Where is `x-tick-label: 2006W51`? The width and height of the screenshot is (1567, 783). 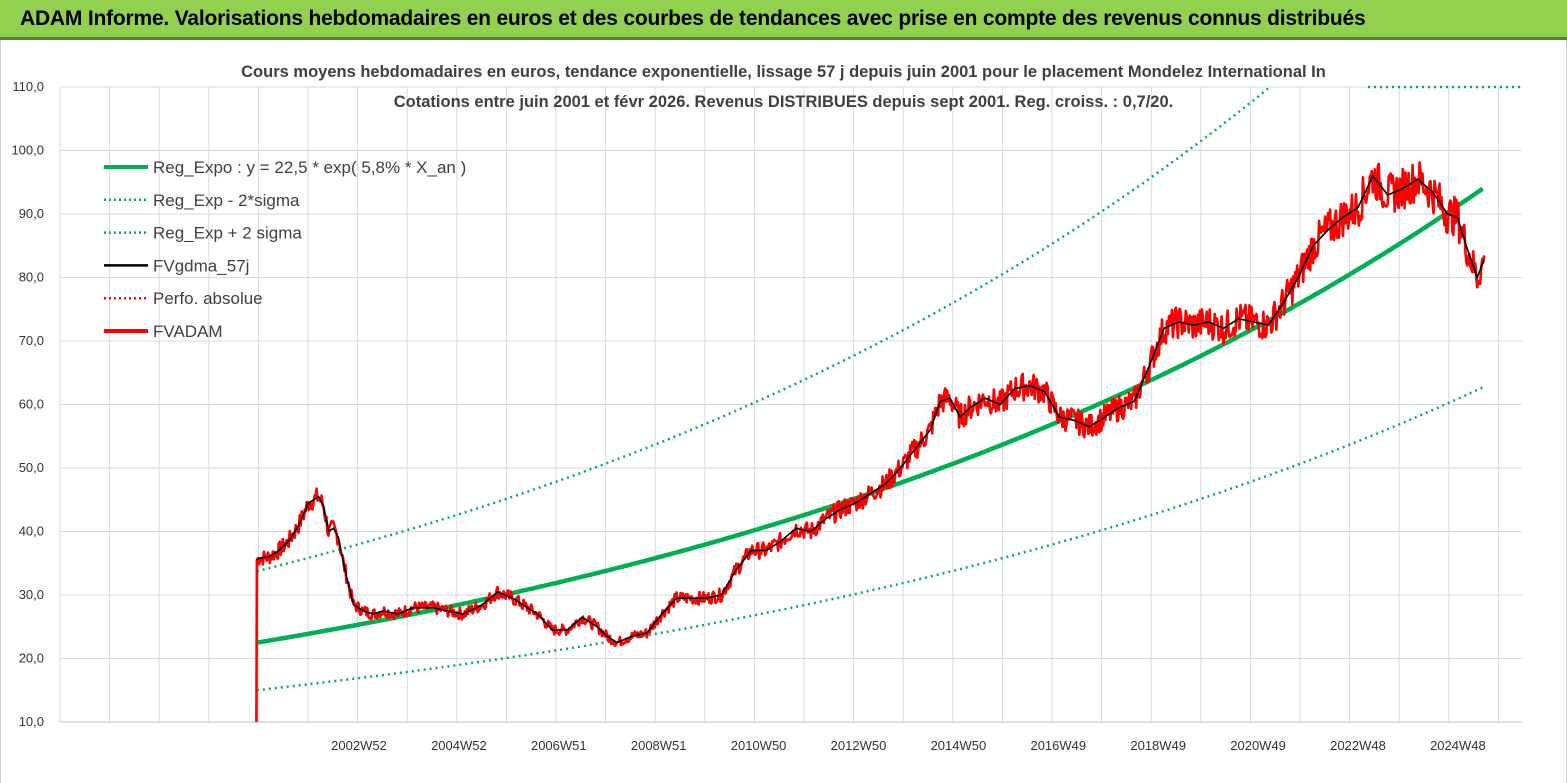 x-tick-label: 2006W51 is located at coordinates (559, 745).